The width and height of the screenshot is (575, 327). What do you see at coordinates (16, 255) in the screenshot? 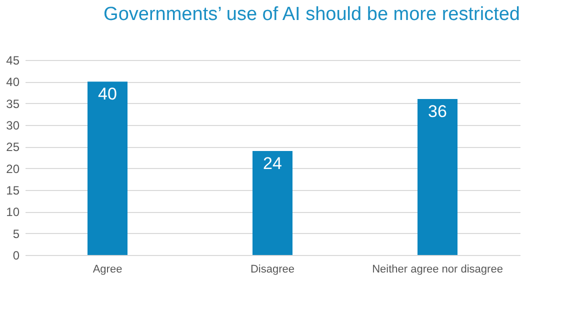
I see `y-tick-label: 0` at bounding box center [16, 255].